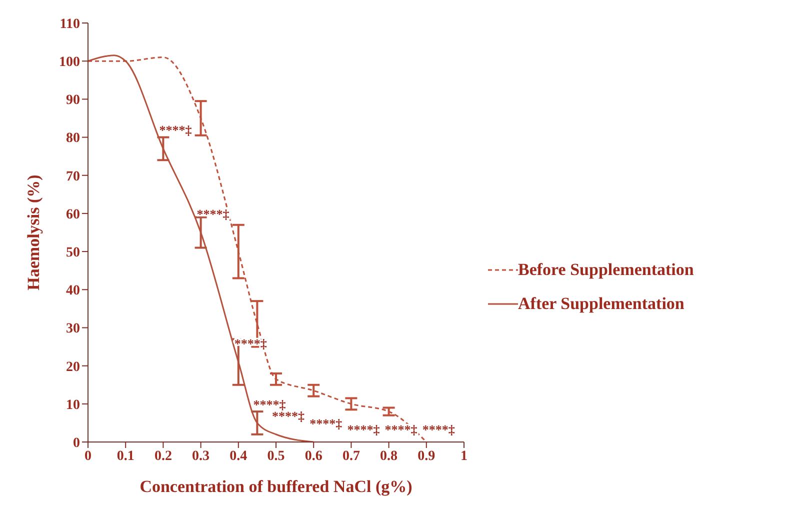 The width and height of the screenshot is (794, 530). Describe the element at coordinates (389, 456) in the screenshot. I see `x-tick-label: 0.8` at that location.